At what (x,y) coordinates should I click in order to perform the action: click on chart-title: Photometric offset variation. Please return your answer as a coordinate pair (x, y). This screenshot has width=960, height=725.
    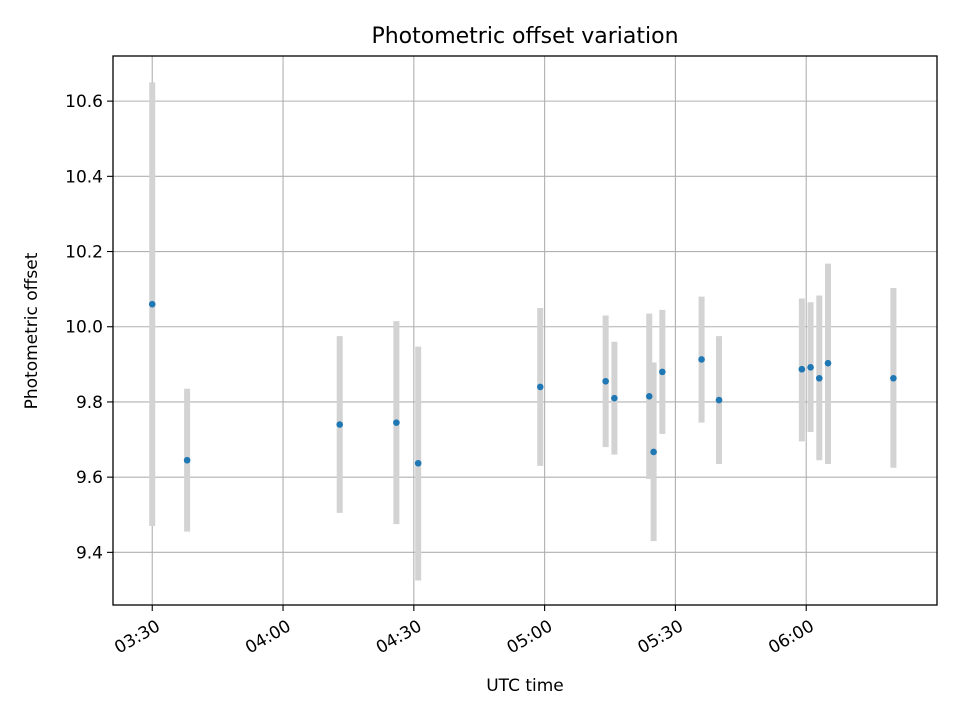
    Looking at the image, I should click on (524, 36).